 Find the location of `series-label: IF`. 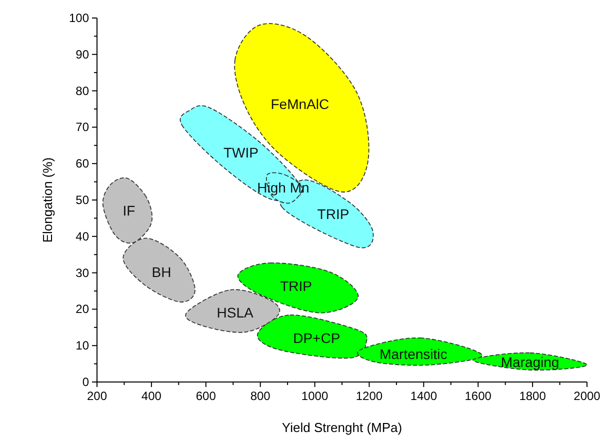

series-label: IF is located at coordinates (129, 210).